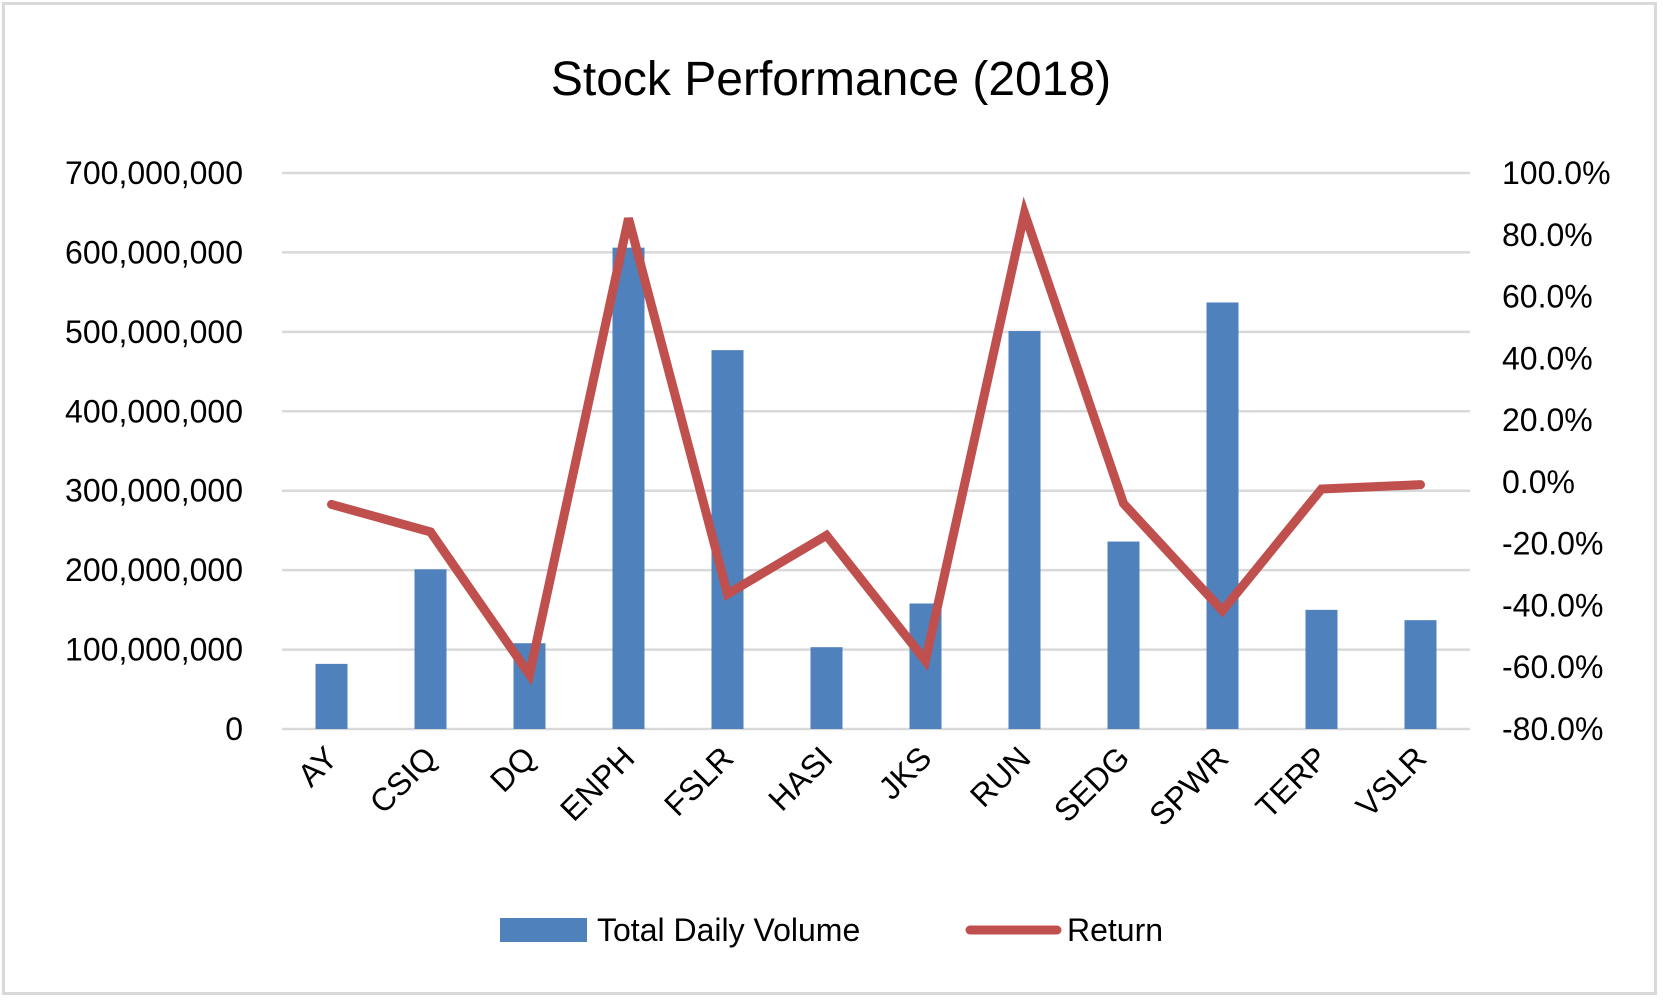 The image size is (1663, 1003). I want to click on legend: Total Daily Volume Return, so click(831, 930).